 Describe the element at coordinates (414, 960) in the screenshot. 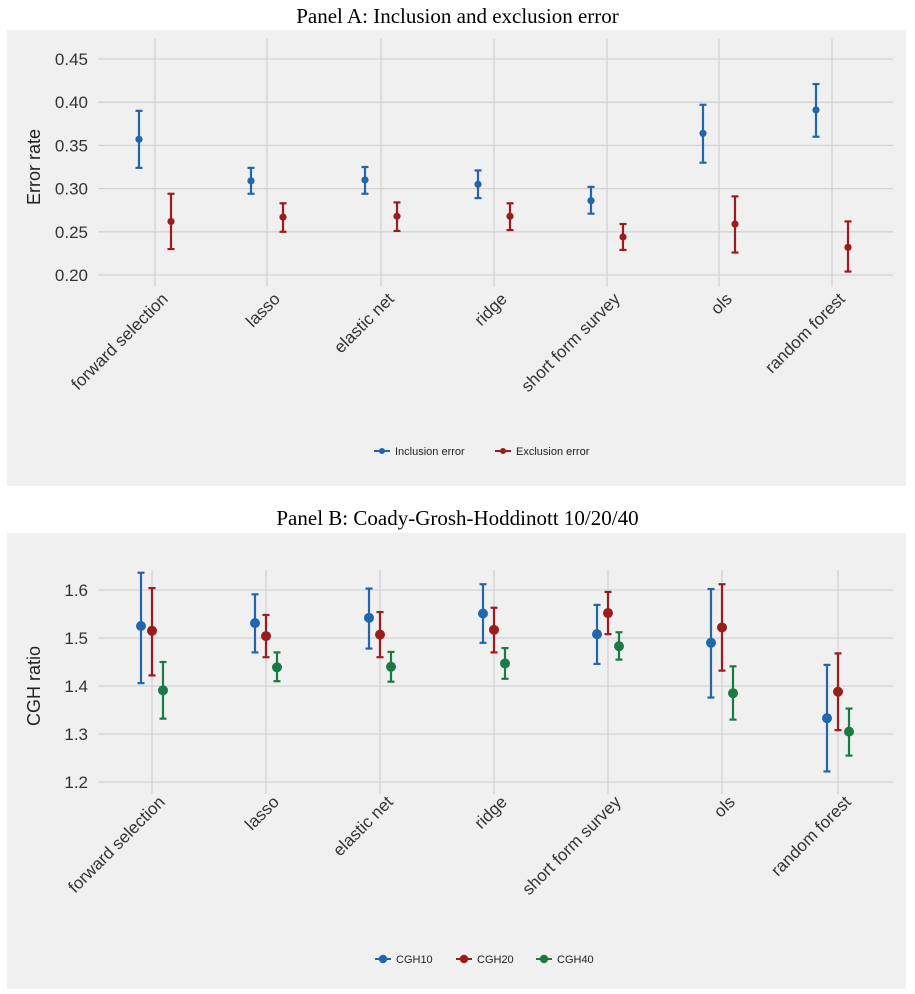

I see `panel-b-legend-label: CGH10` at that location.